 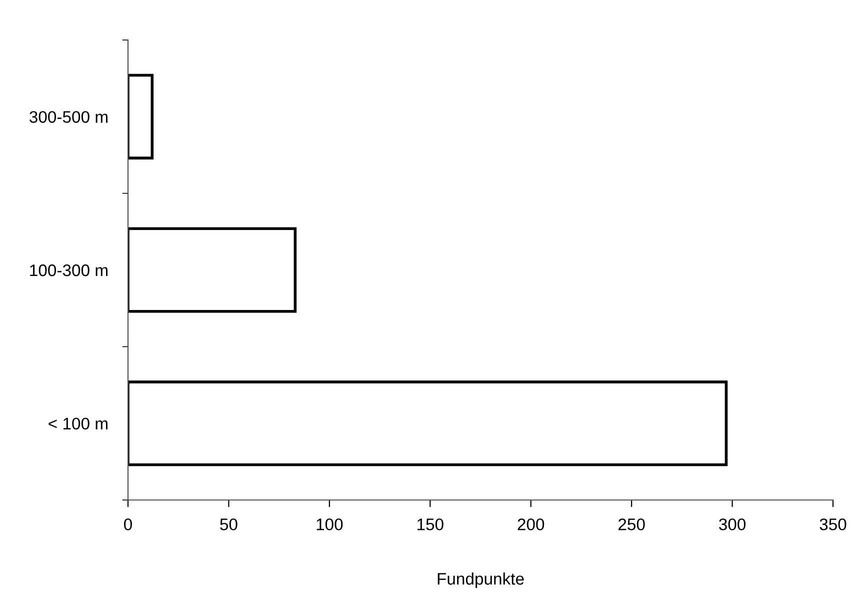 I want to click on x-axis-title: Fundpunkte, so click(x=481, y=580).